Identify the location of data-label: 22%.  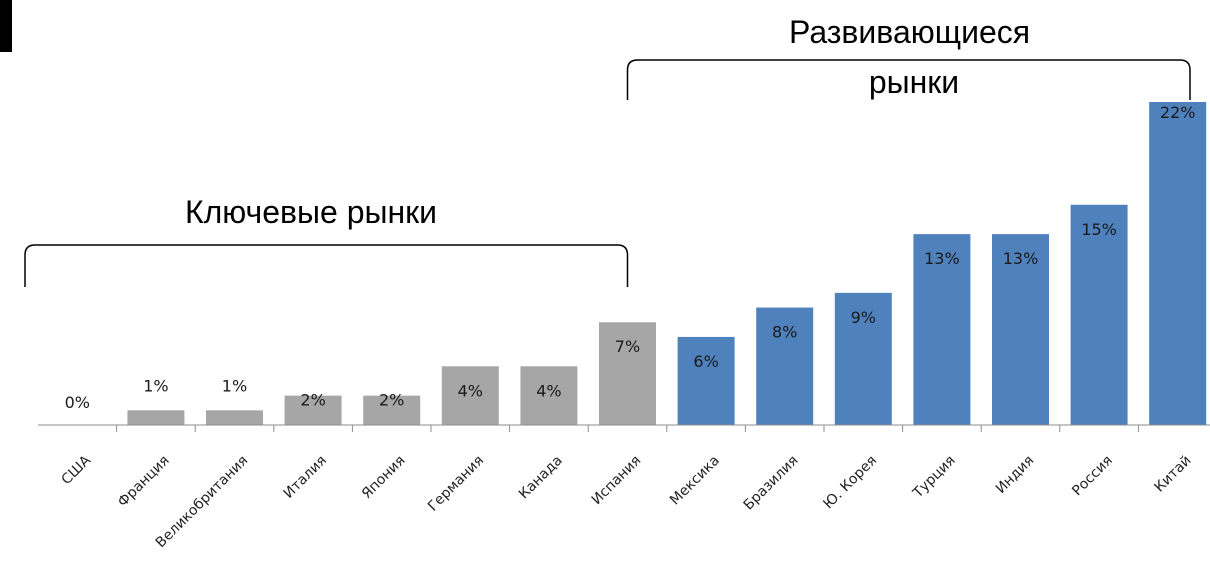
(1178, 112).